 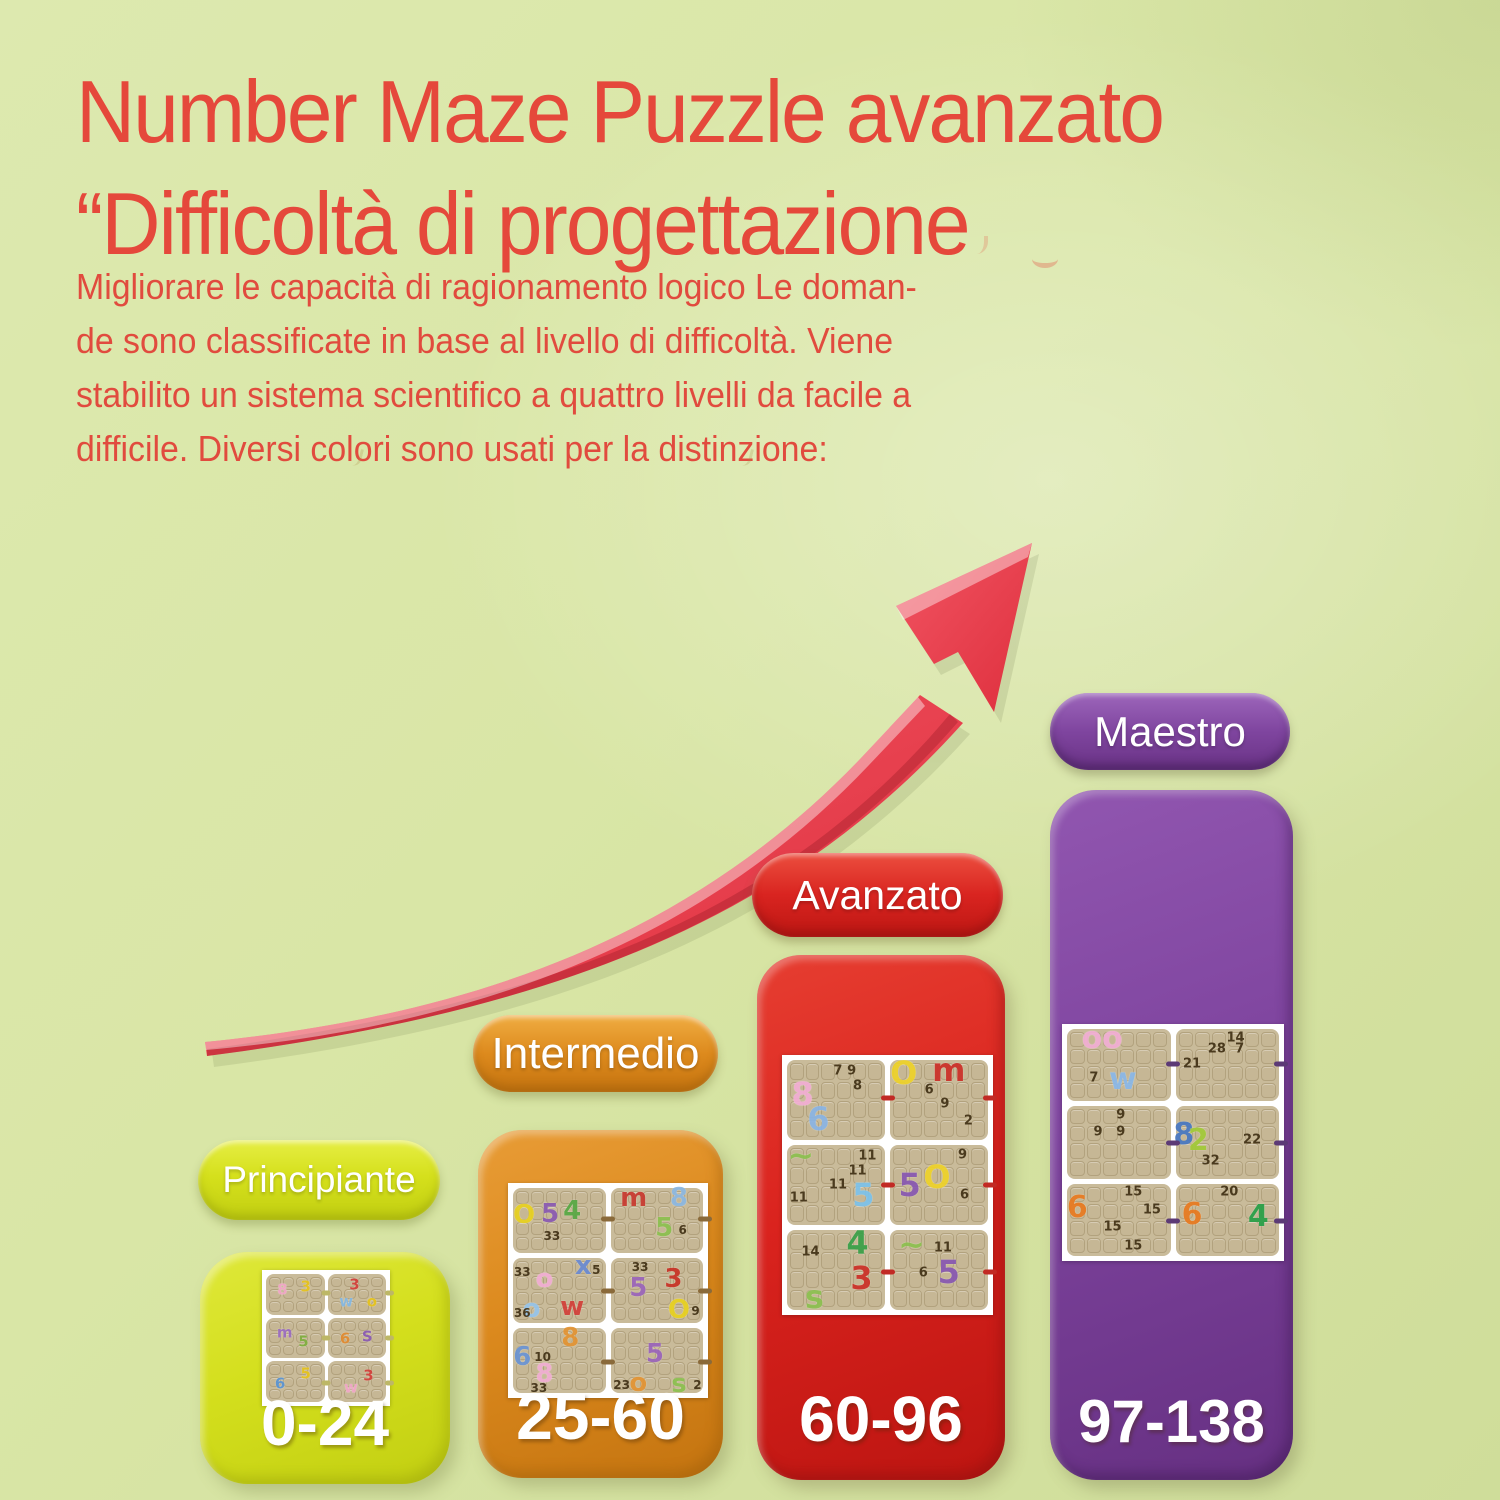 I want to click on puzzle-tile: 6 15 15 15 15, so click(x=1118, y=1219).